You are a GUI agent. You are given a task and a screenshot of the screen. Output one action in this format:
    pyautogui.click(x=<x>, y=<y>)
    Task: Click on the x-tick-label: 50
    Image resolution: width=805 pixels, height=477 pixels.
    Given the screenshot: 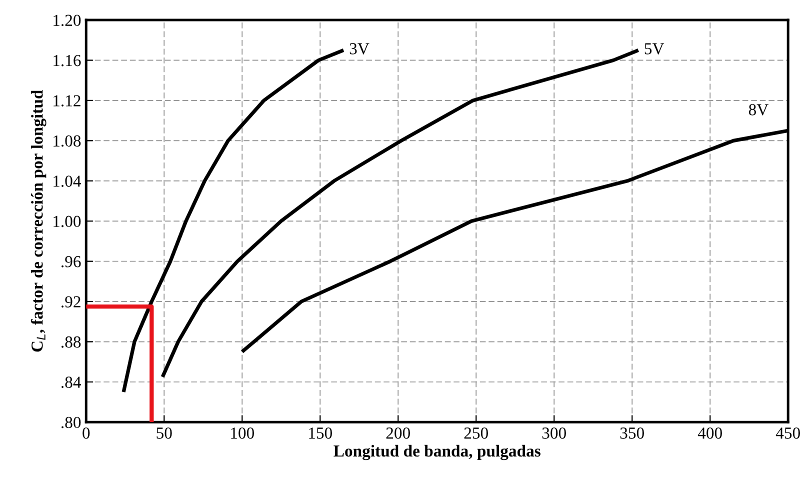 What is the action you would take?
    pyautogui.click(x=164, y=433)
    